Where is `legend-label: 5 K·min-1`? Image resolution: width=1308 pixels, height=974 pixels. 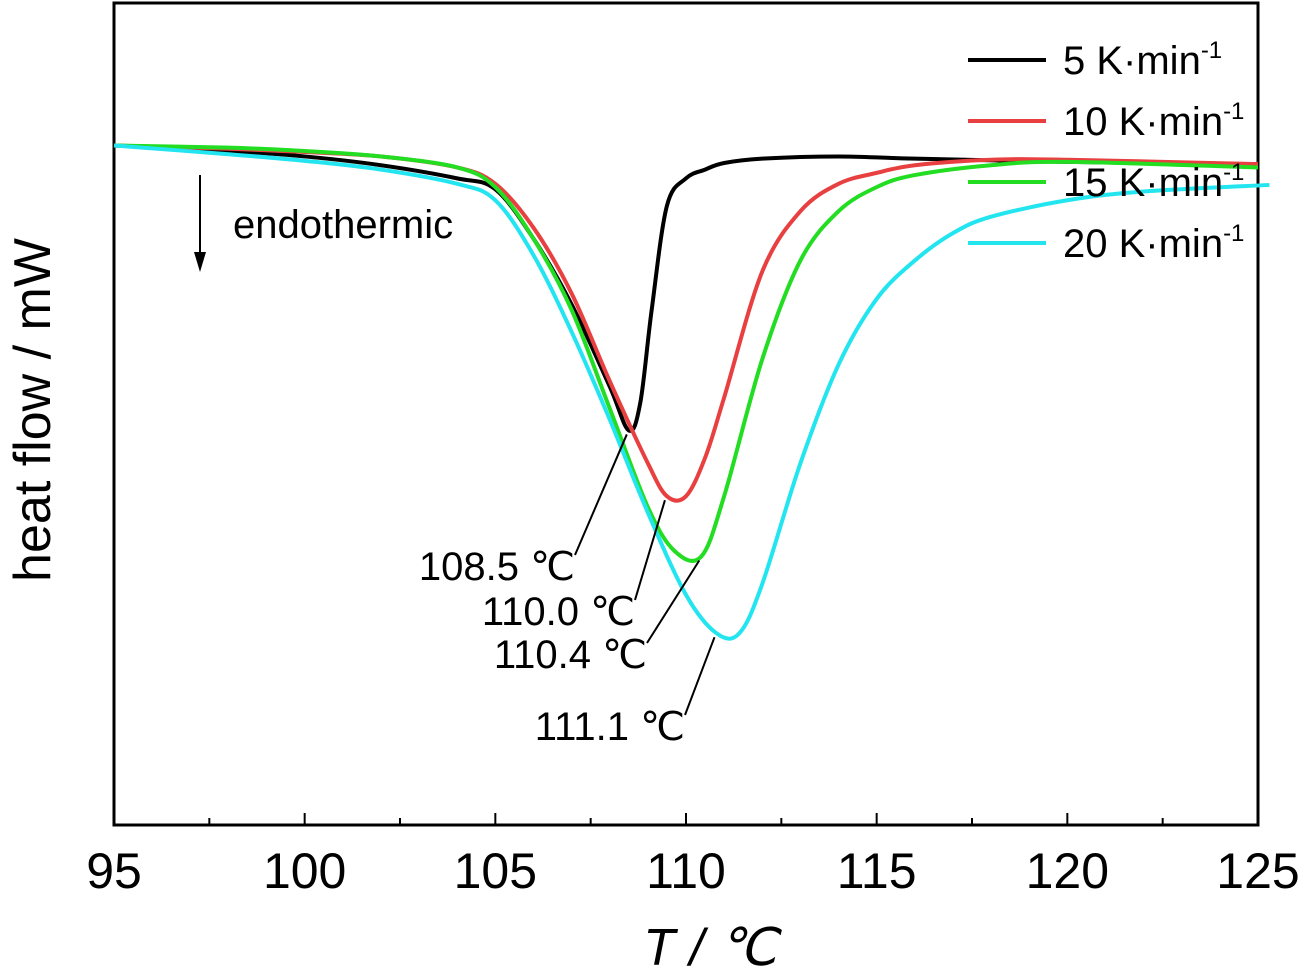
legend-label: 5 K·min-1 is located at coordinates (1142, 60).